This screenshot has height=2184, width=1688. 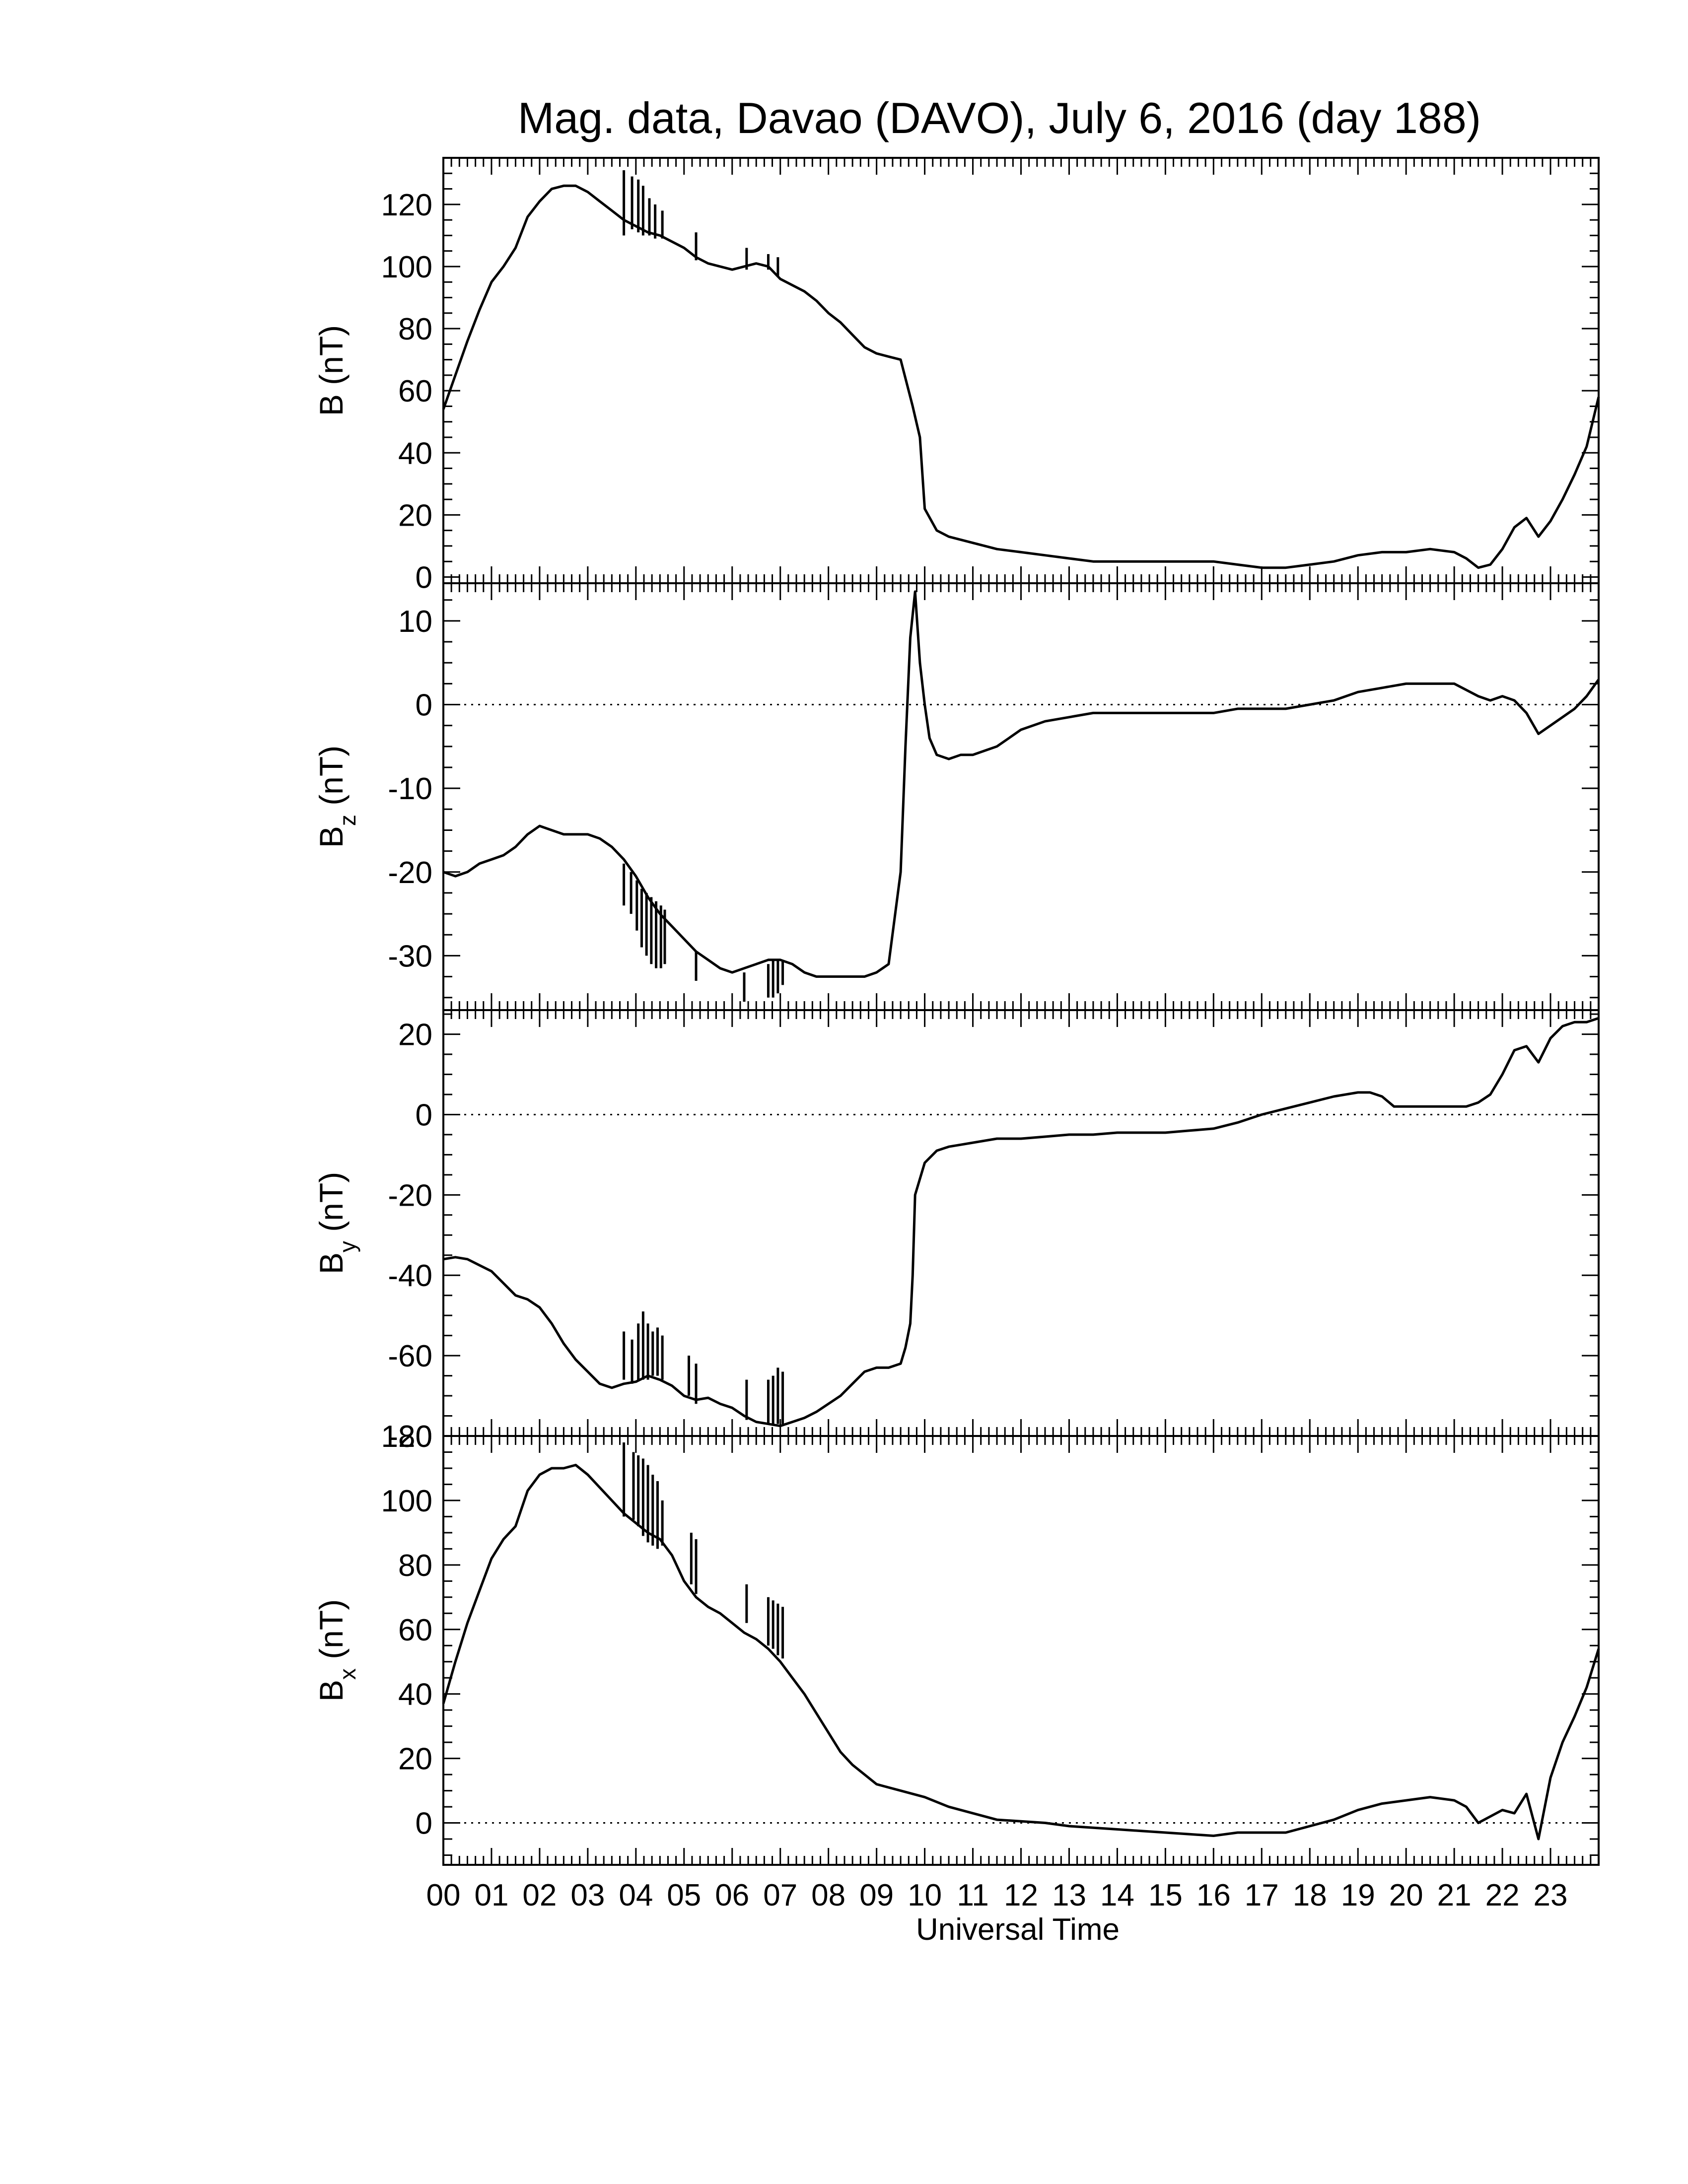 I want to click on x-tick-label: 09, so click(x=876, y=1895).